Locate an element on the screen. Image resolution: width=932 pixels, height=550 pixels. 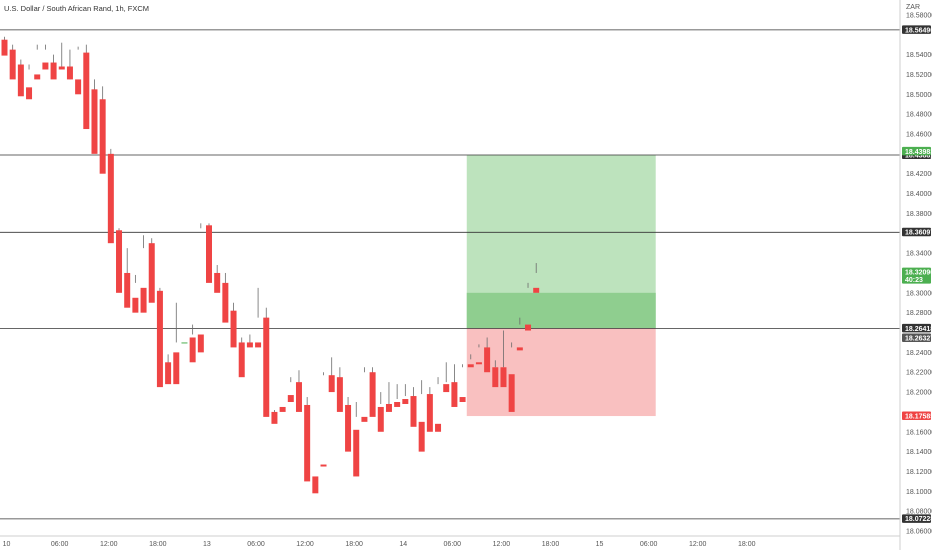
price-tag-label: 18.26418 is located at coordinates (918, 329).